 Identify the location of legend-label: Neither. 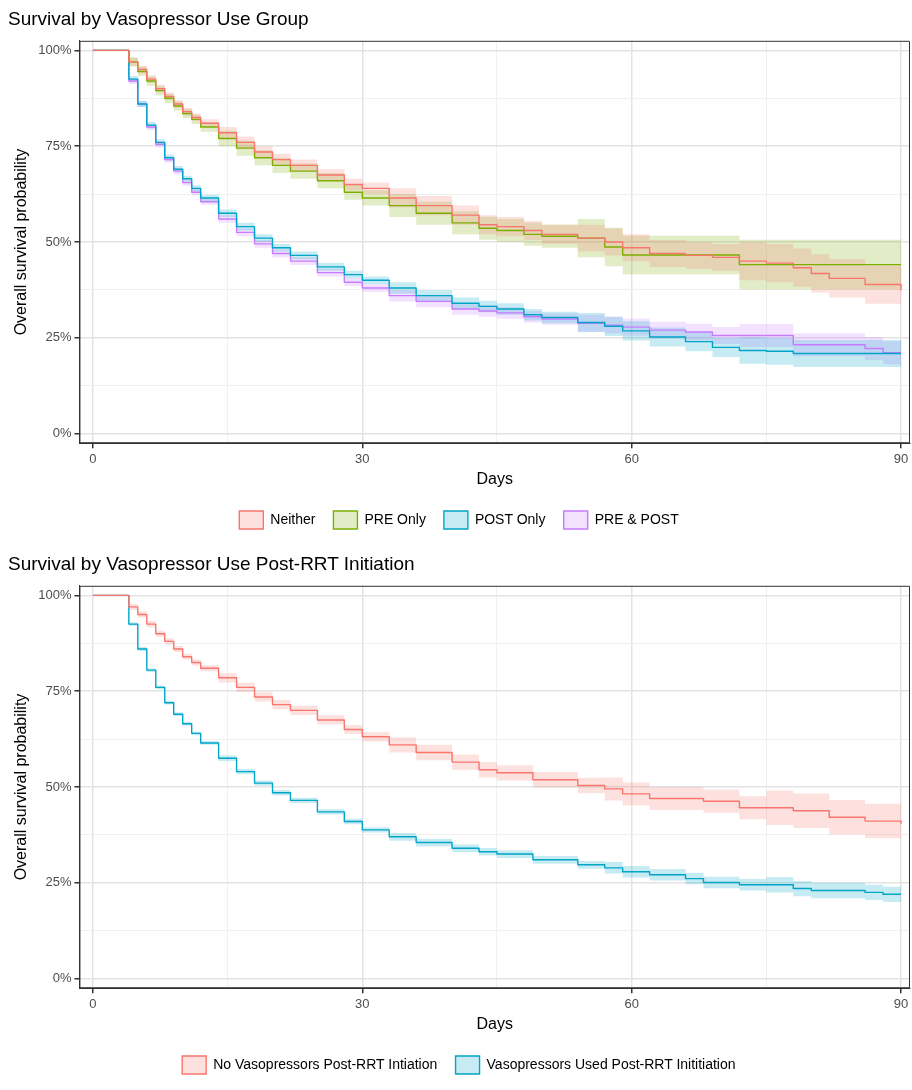
(293, 518).